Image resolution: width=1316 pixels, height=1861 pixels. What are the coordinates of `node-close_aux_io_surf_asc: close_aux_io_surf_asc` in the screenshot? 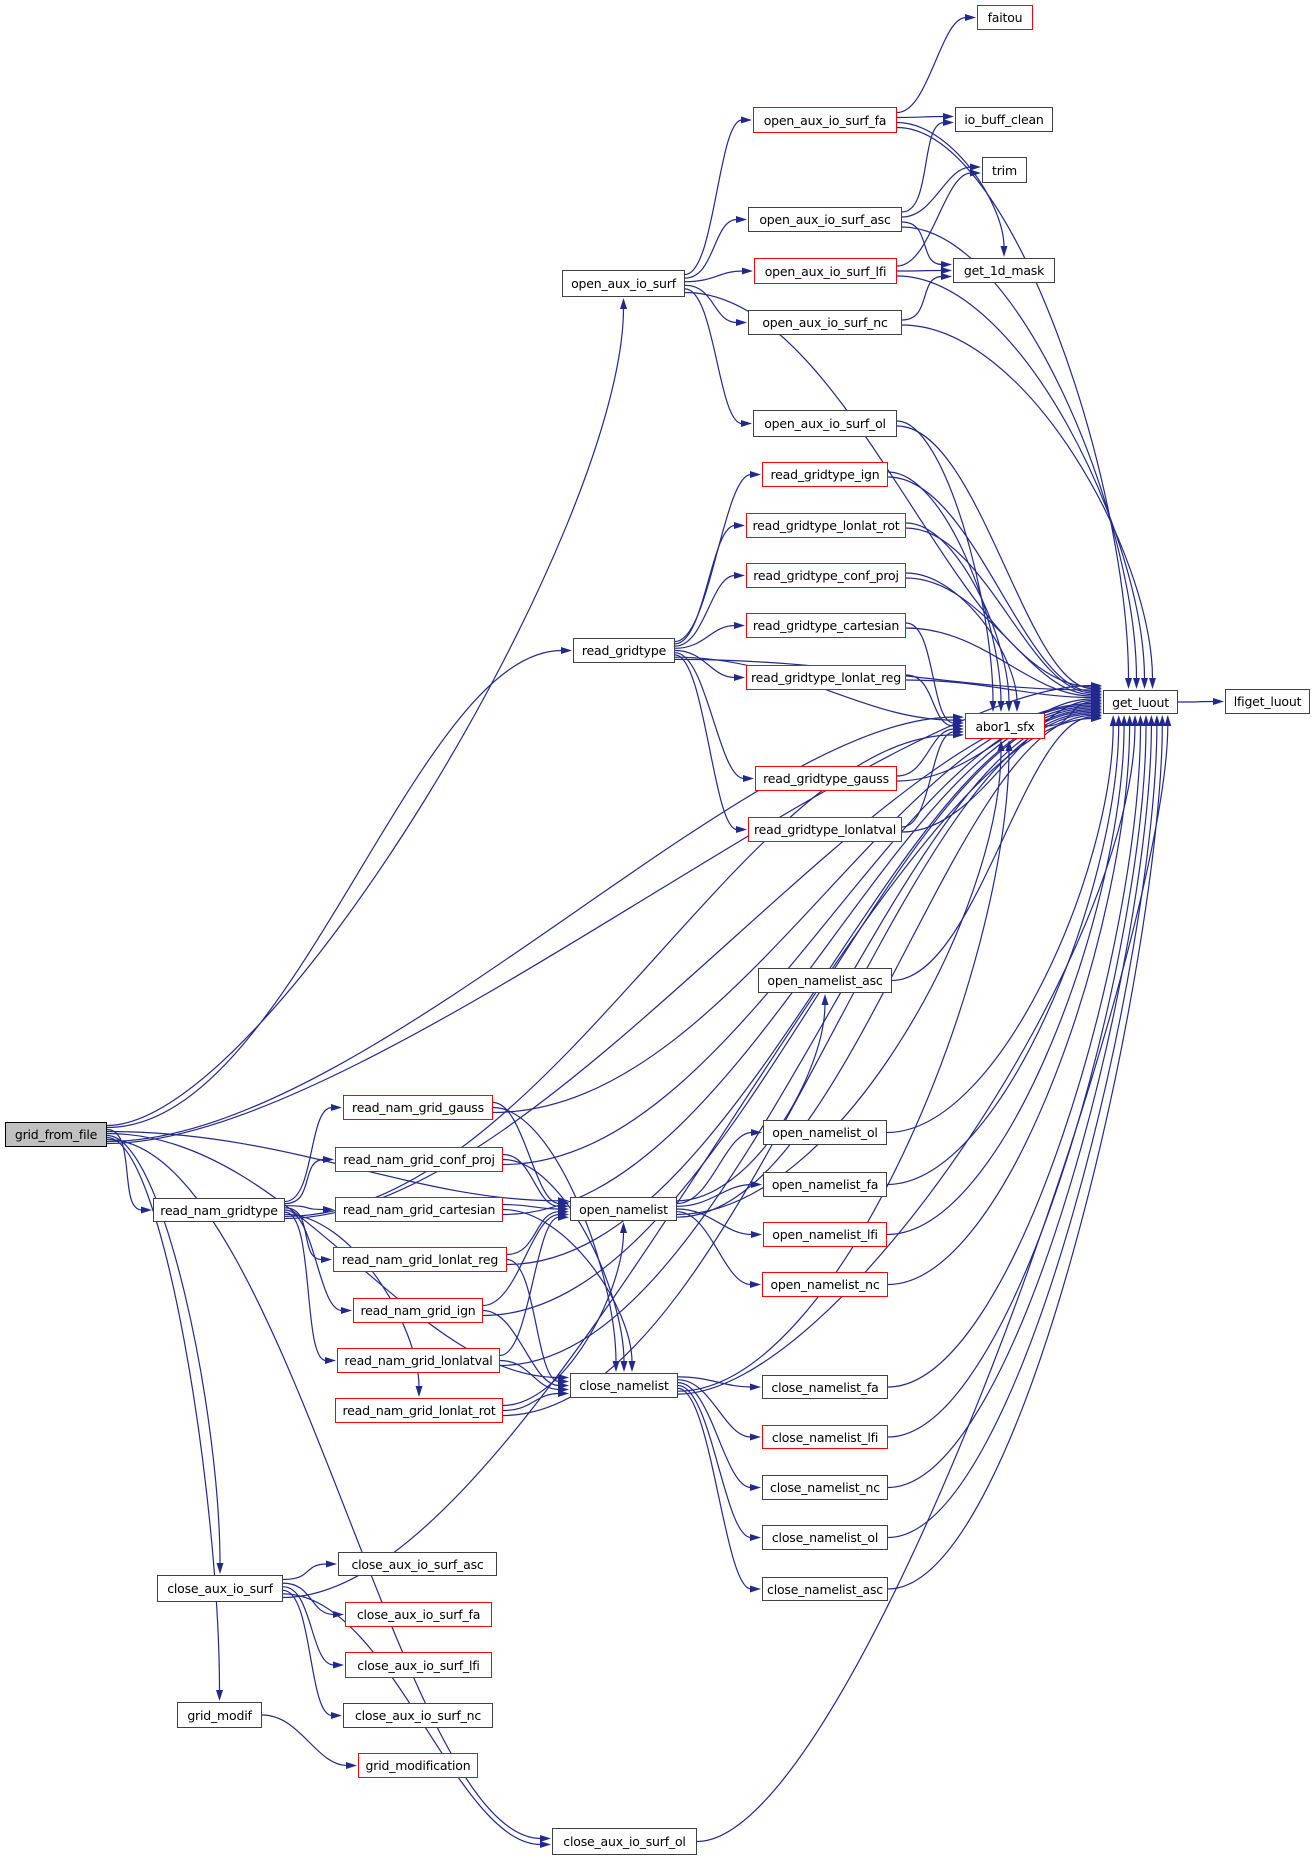 It's located at (417, 1564).